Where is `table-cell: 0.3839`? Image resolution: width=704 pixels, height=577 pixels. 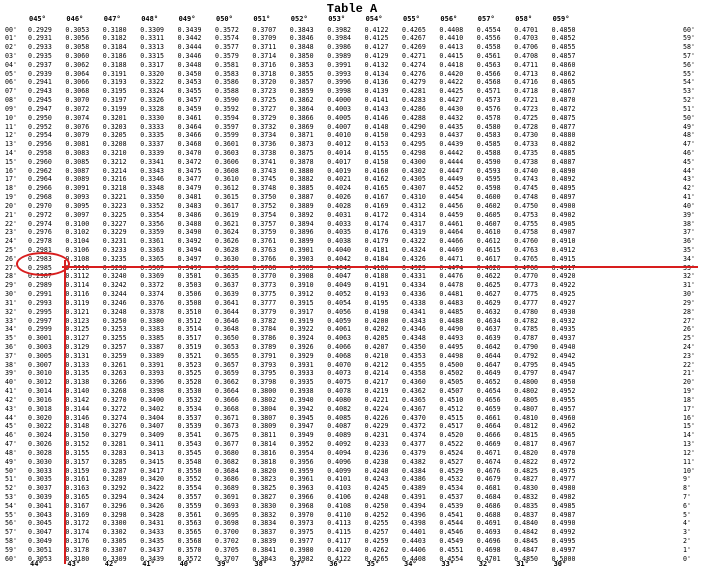 table-cell: 0.3839 is located at coordinates (264, 541).